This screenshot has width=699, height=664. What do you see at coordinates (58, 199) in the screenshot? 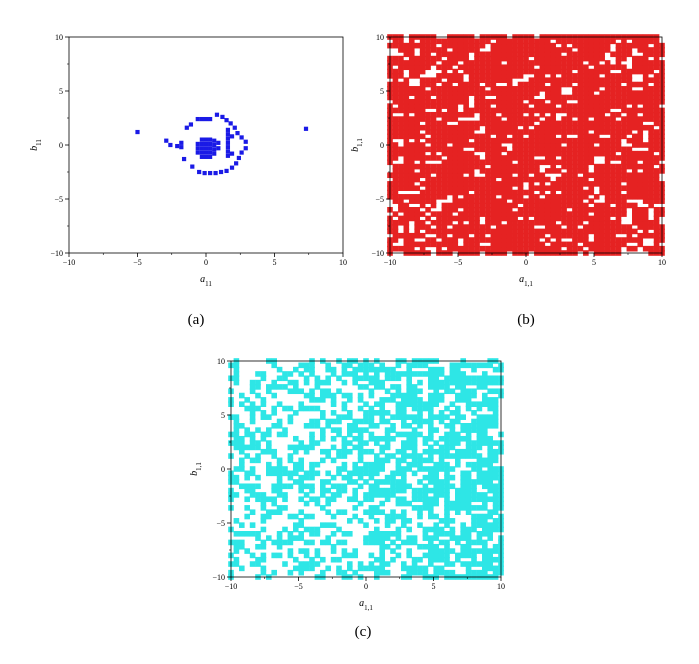
I see `y-tick-label: −5` at bounding box center [58, 199].